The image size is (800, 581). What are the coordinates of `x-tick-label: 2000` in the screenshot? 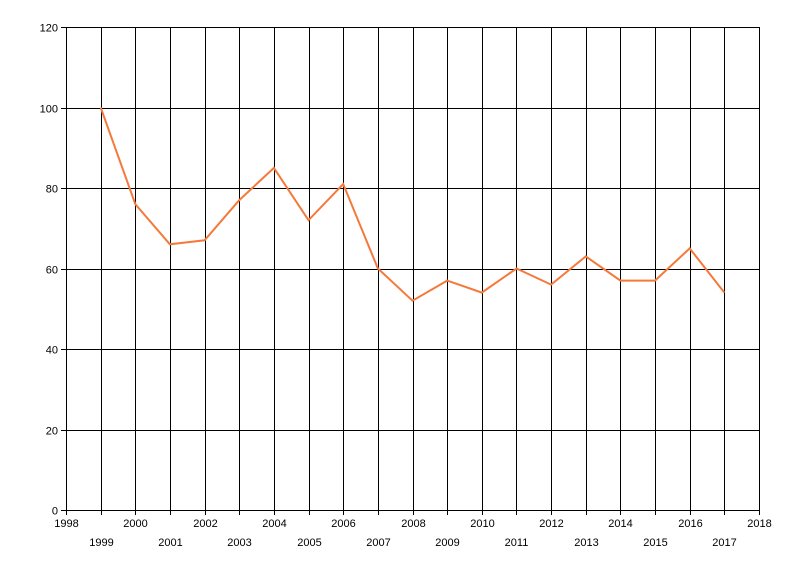 It's located at (135, 524).